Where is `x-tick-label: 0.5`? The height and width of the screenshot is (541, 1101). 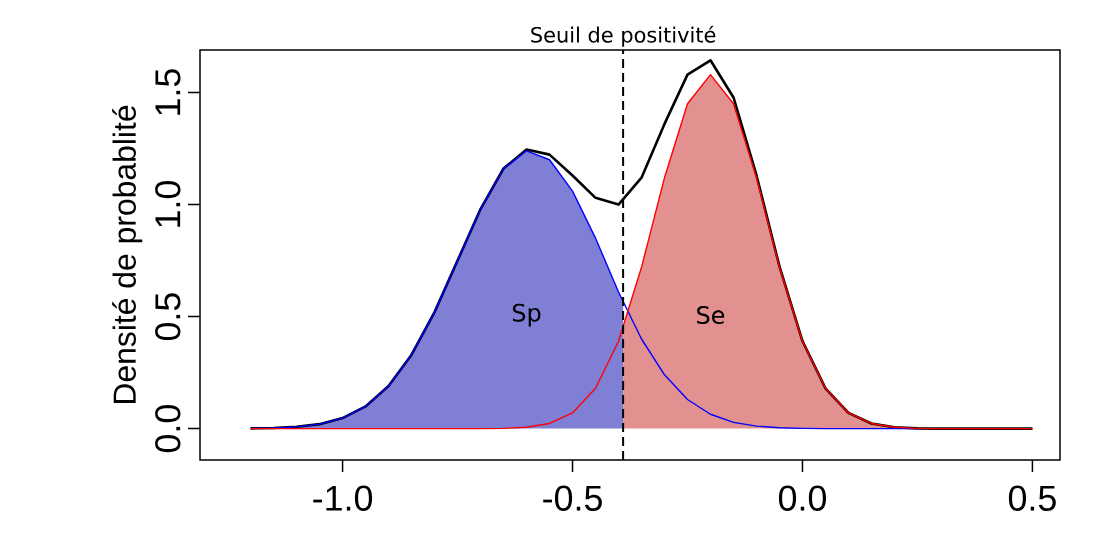
x-tick-label: 0.5 is located at coordinates (1032, 498).